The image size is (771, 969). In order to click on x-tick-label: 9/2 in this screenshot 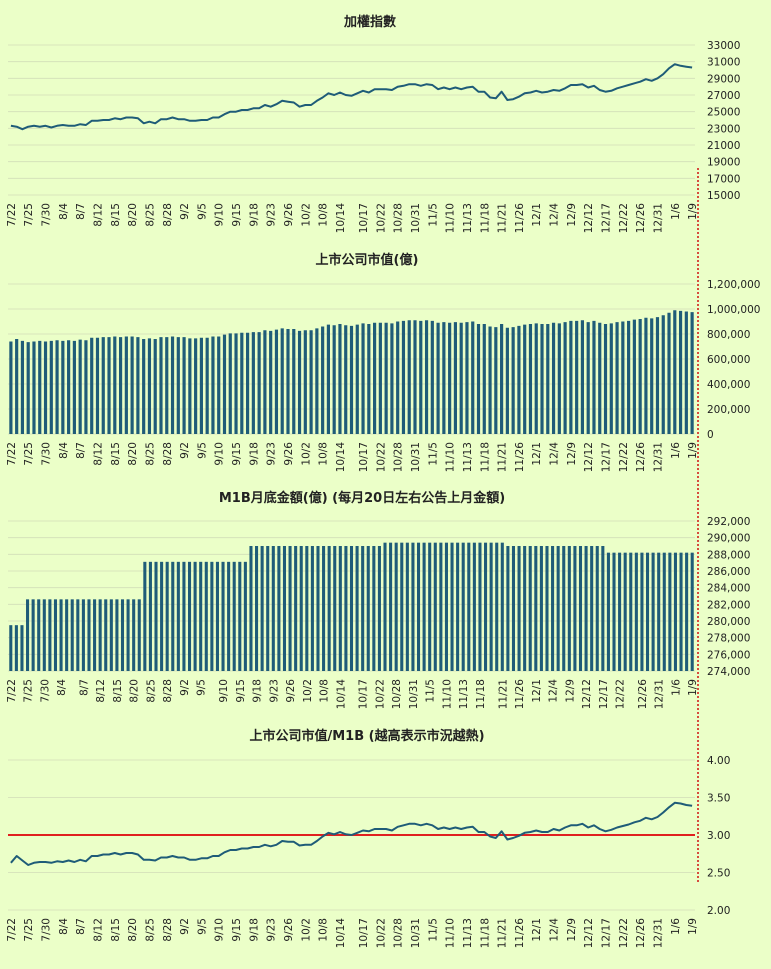, I will do `click(185, 926)`.